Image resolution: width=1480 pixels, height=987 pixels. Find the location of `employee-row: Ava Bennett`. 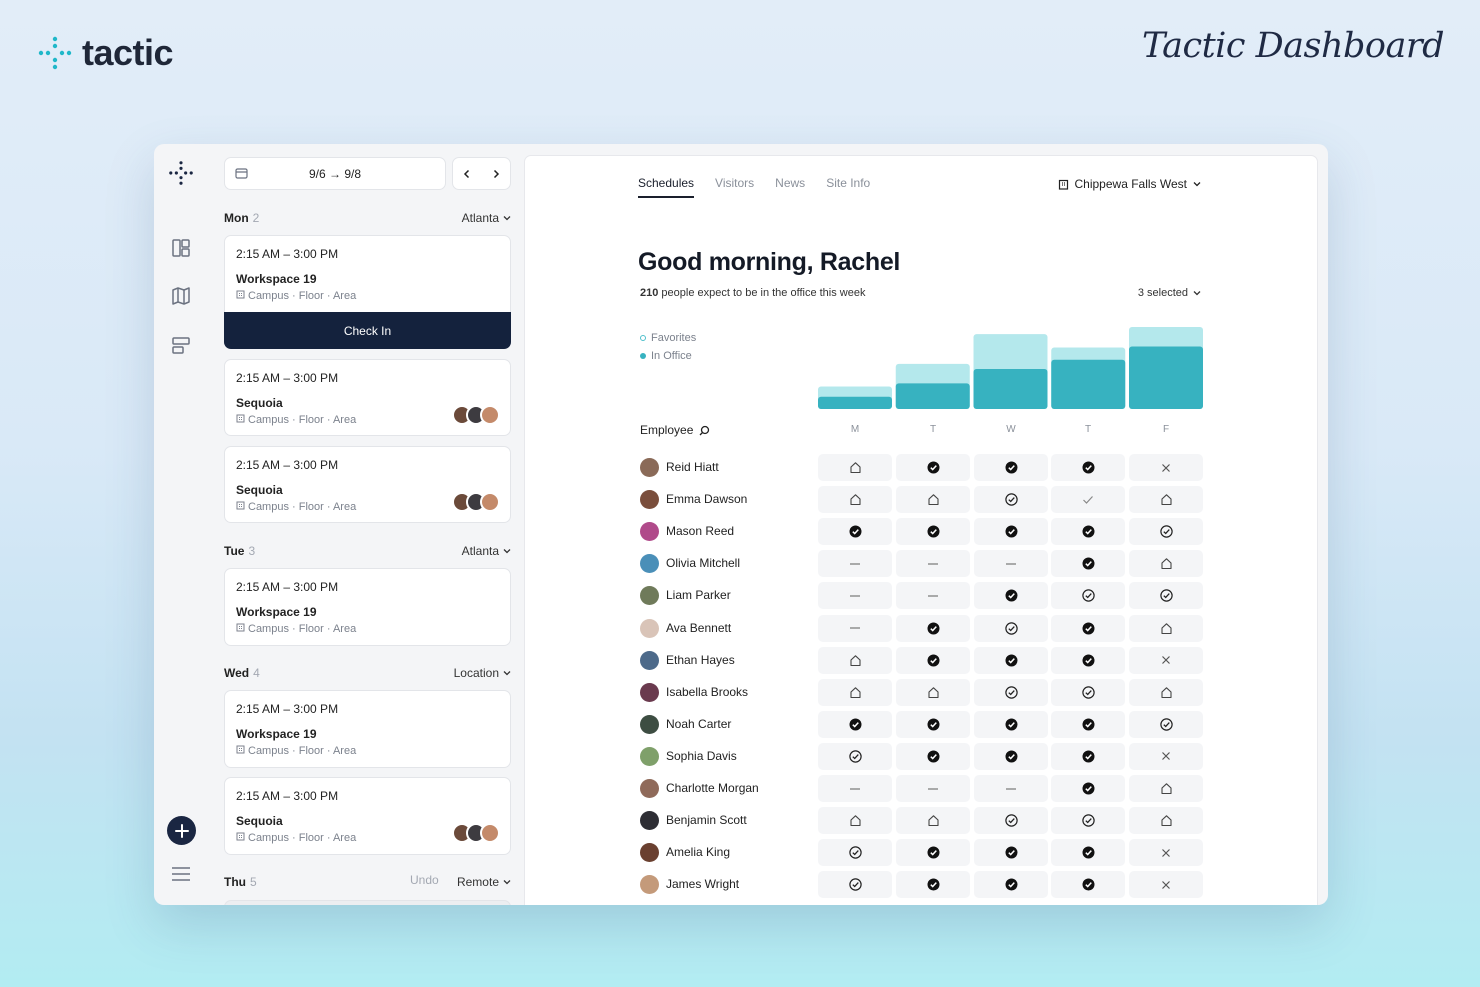

employee-row: Ava Bennett is located at coordinates (921, 628).